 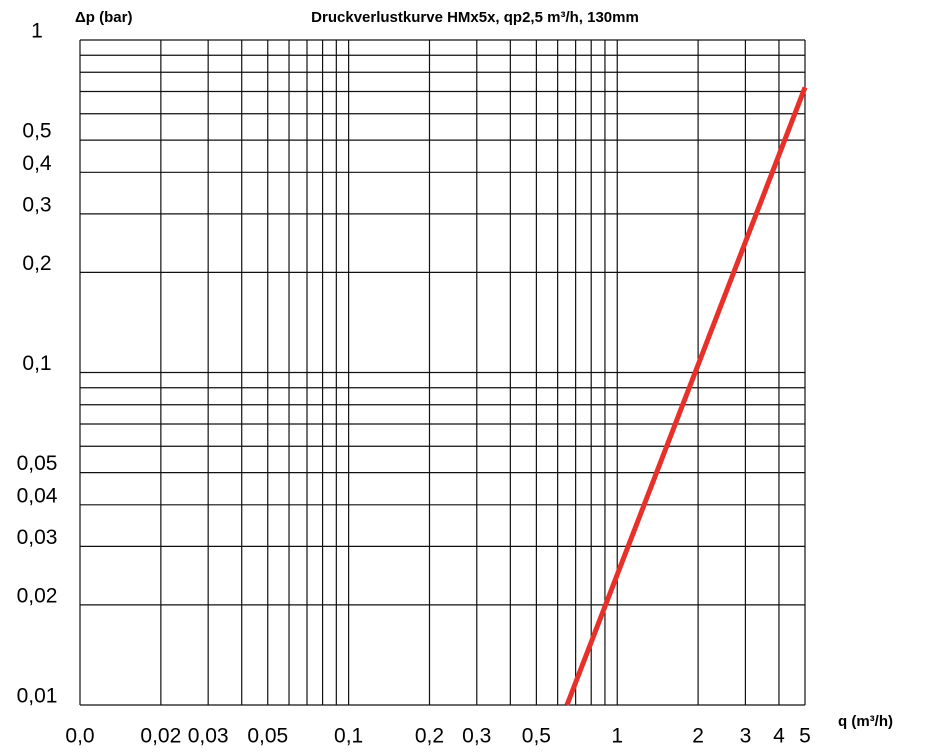 What do you see at coordinates (37, 696) in the screenshot?
I see `y-tick-label: 0,01` at bounding box center [37, 696].